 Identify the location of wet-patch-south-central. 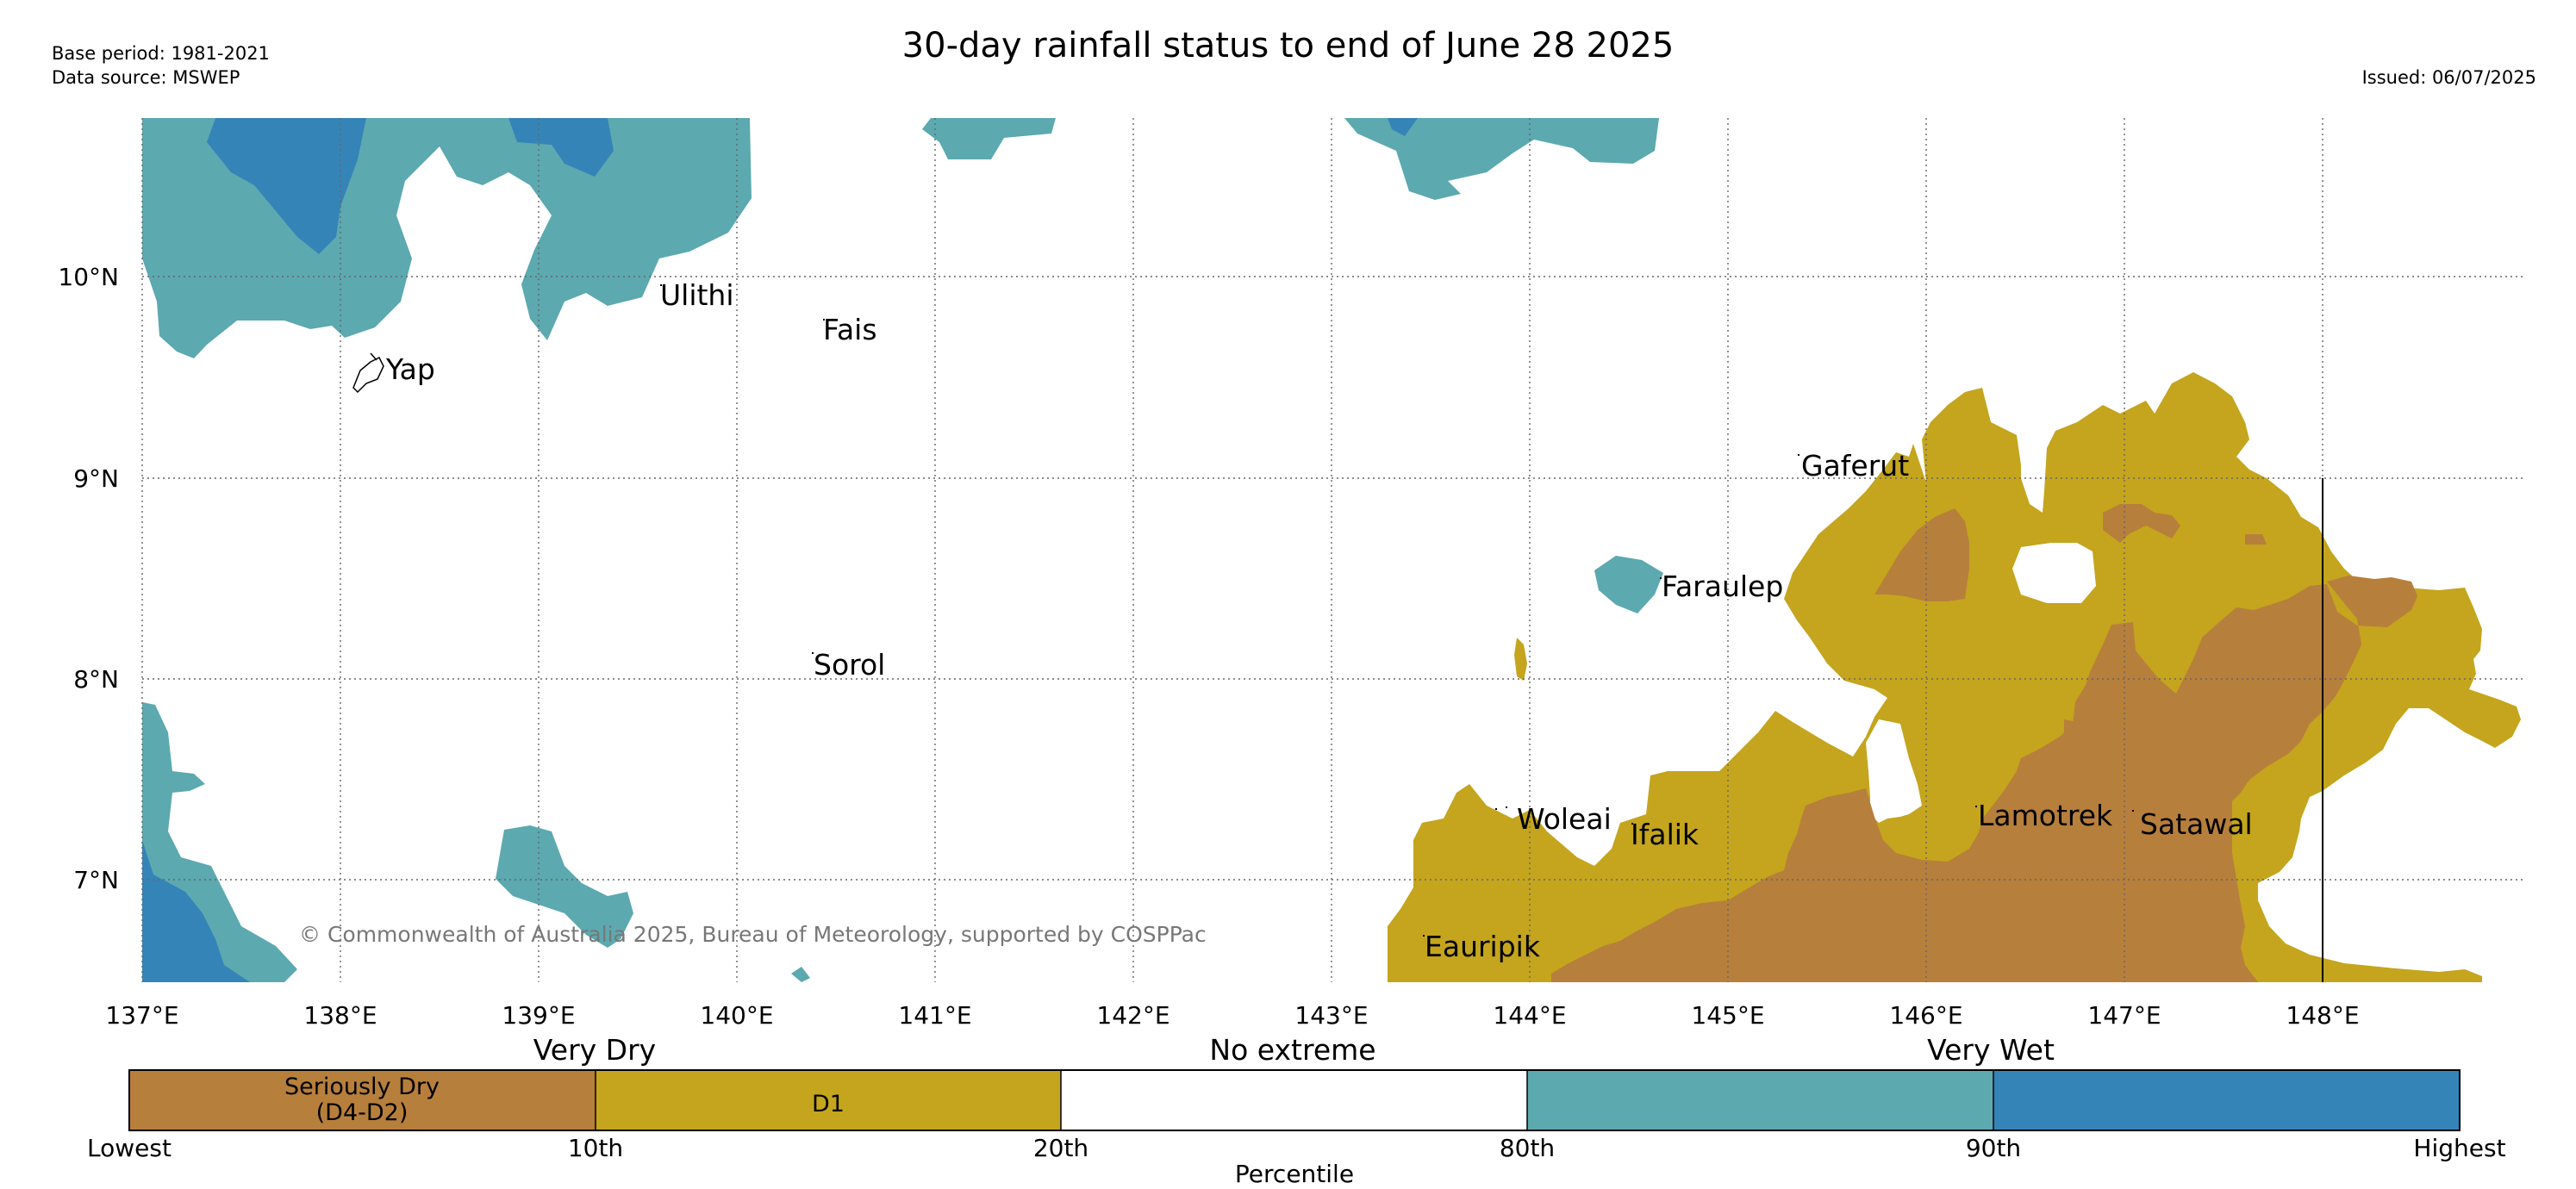
(564, 886).